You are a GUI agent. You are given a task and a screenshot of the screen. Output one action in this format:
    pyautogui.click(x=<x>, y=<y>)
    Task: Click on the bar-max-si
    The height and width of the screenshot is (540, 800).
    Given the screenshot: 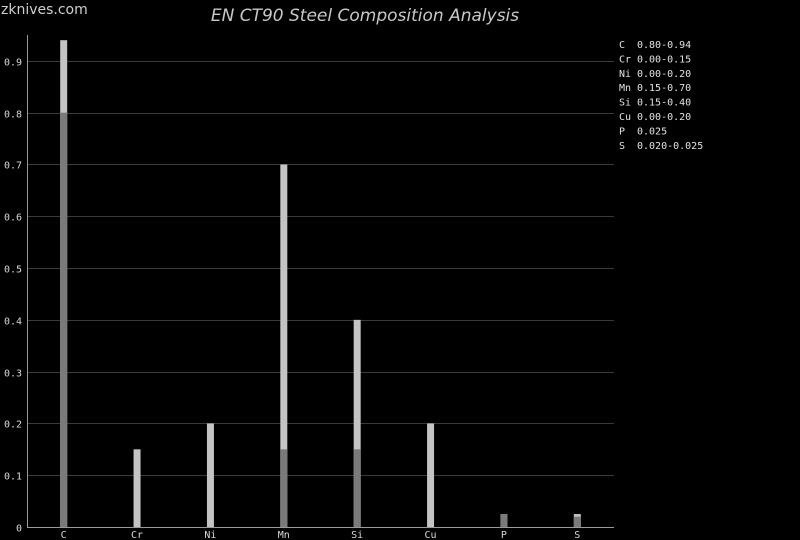 What is the action you would take?
    pyautogui.click(x=357, y=423)
    